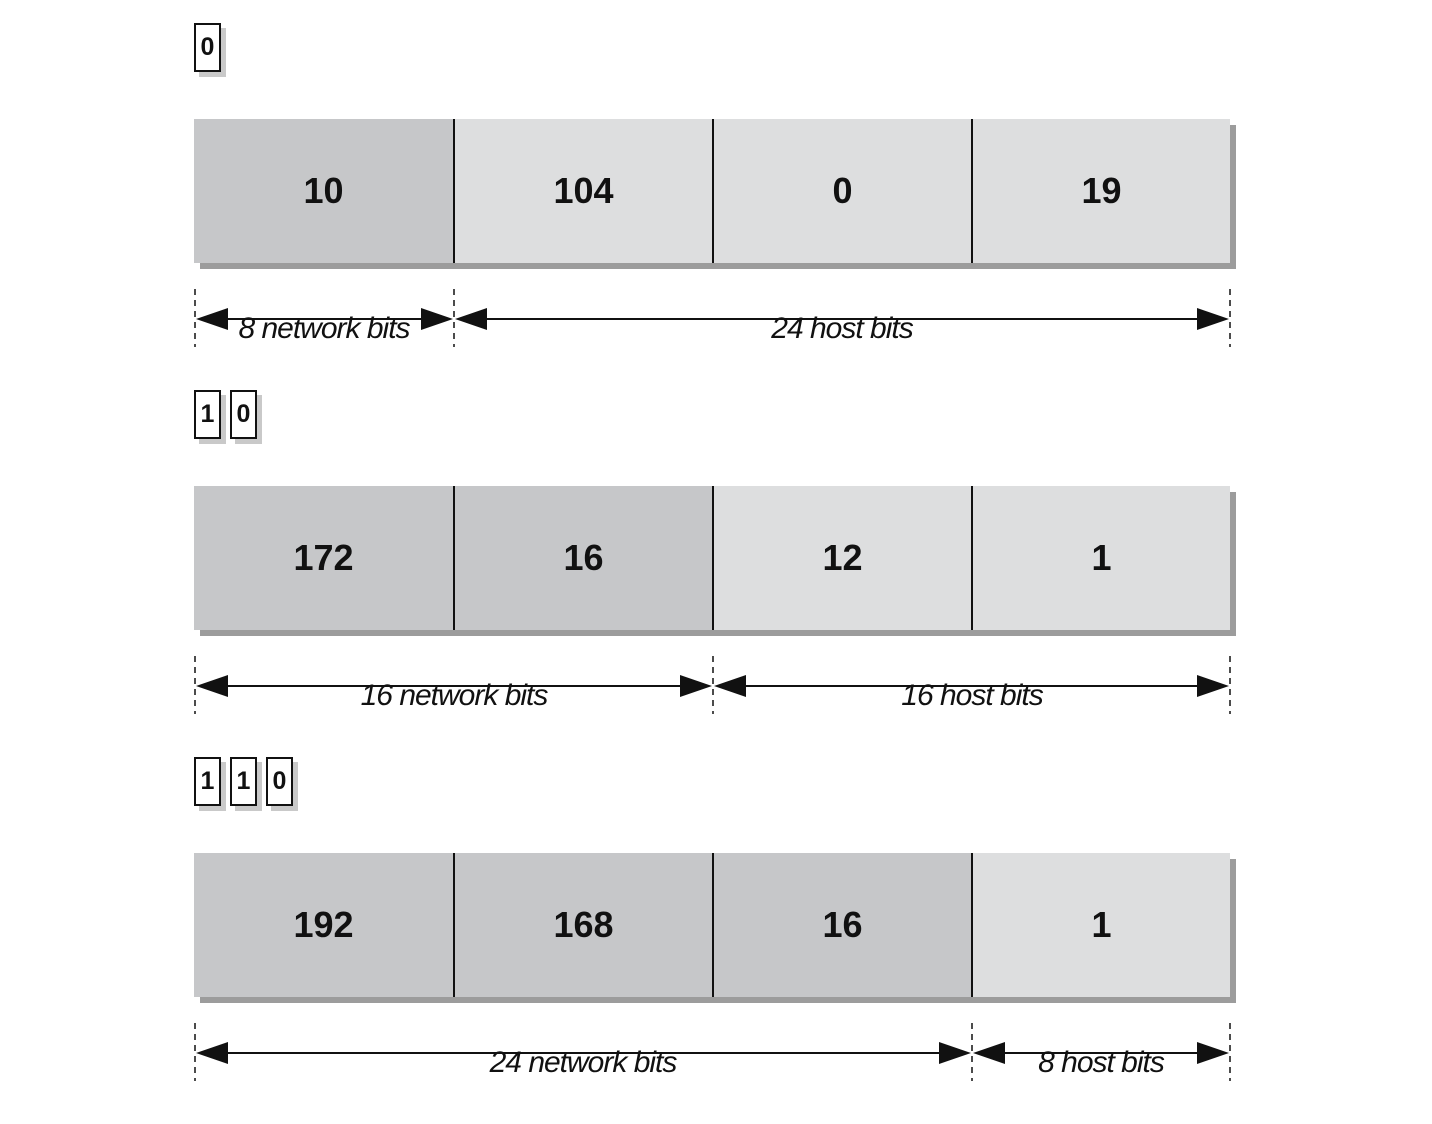 This screenshot has height=1124, width=1432. What do you see at coordinates (323, 925) in the screenshot?
I see `octet-cell: 192` at bounding box center [323, 925].